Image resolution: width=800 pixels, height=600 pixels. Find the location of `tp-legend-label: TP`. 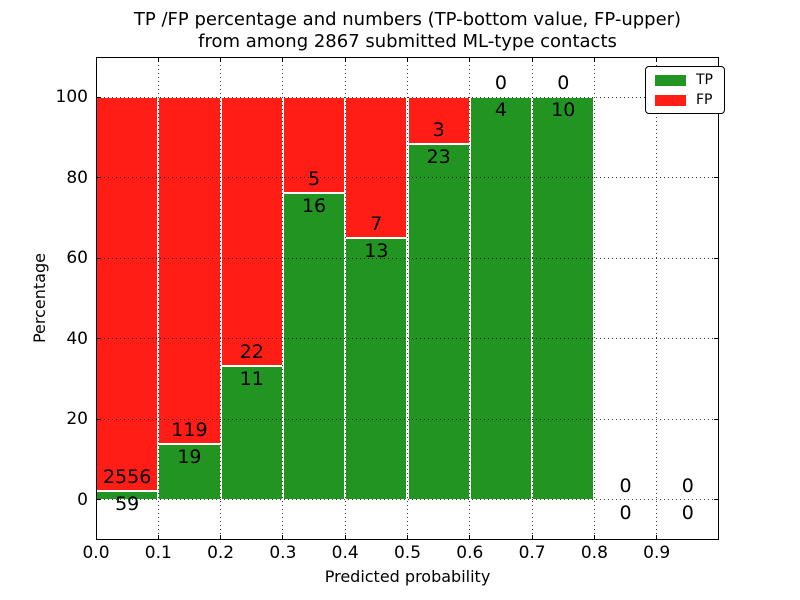

tp-legend-label: TP is located at coordinates (704, 80).